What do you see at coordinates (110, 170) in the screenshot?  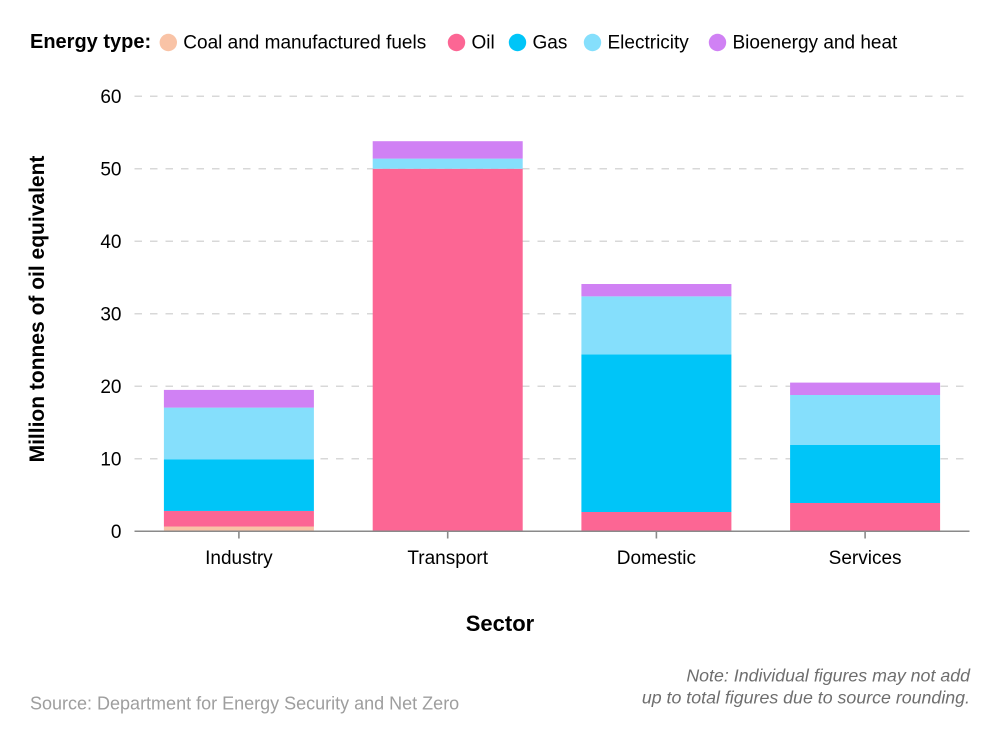 I see `svg-text: 50` at bounding box center [110, 170].